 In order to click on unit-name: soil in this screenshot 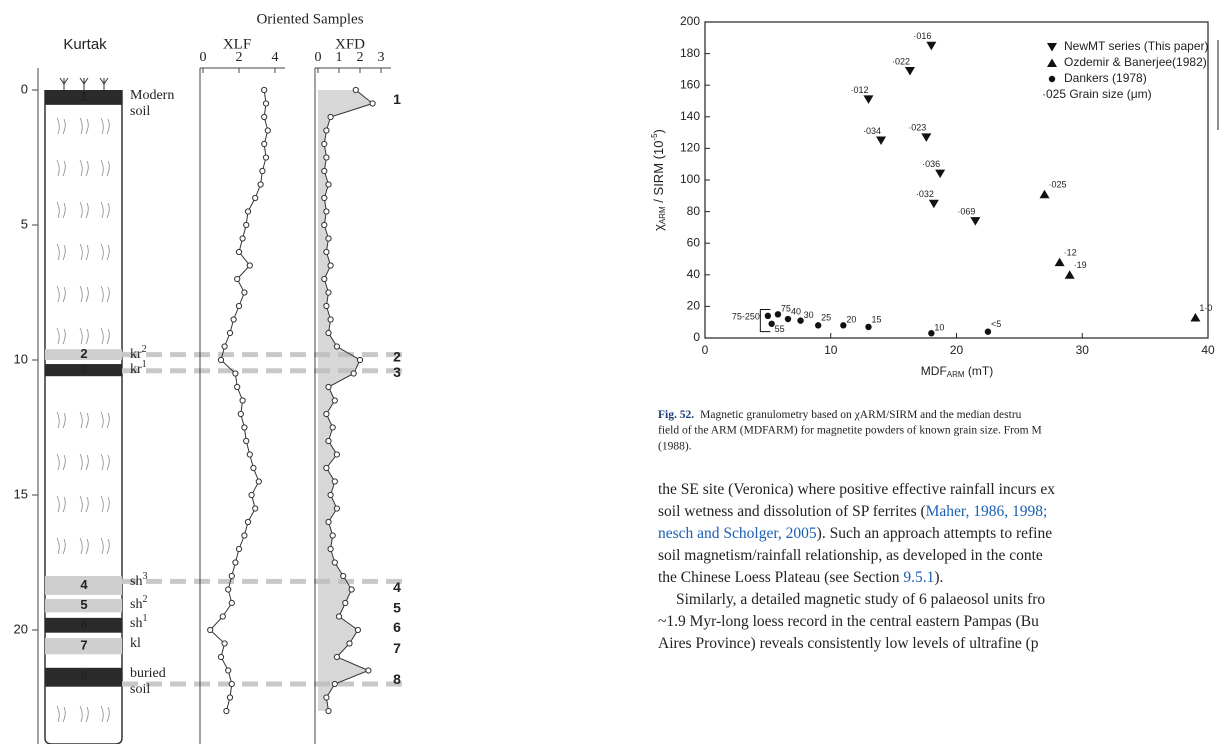, I will do `click(140, 111)`.